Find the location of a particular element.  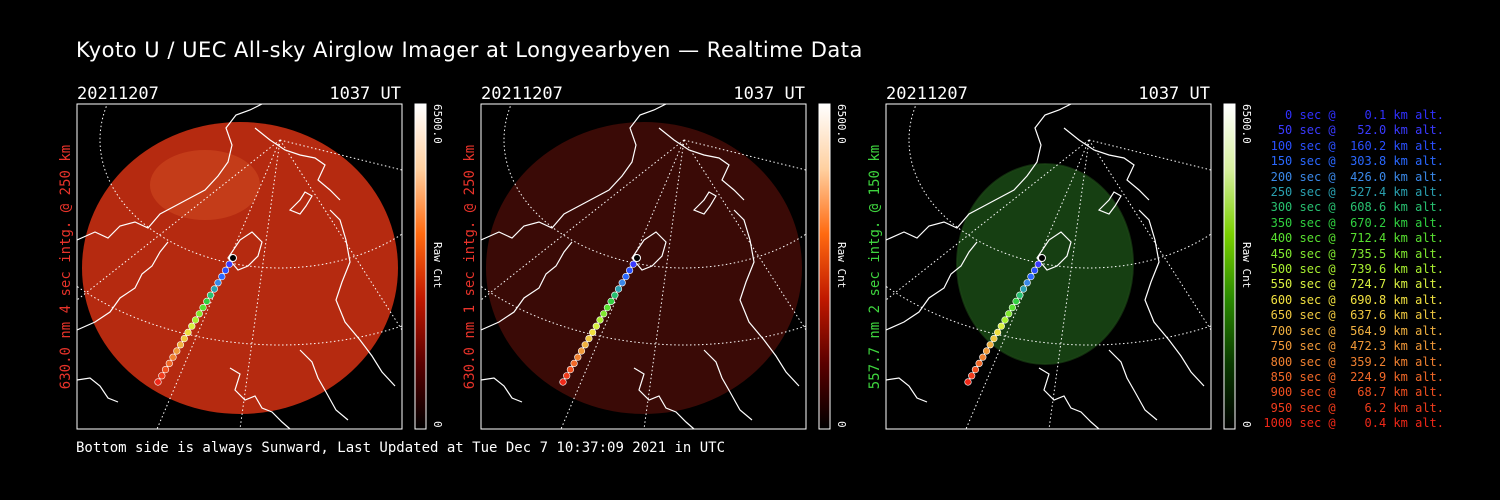

legend-entry: 750 sec @ 472.3 km alt. is located at coordinates (1353, 346).